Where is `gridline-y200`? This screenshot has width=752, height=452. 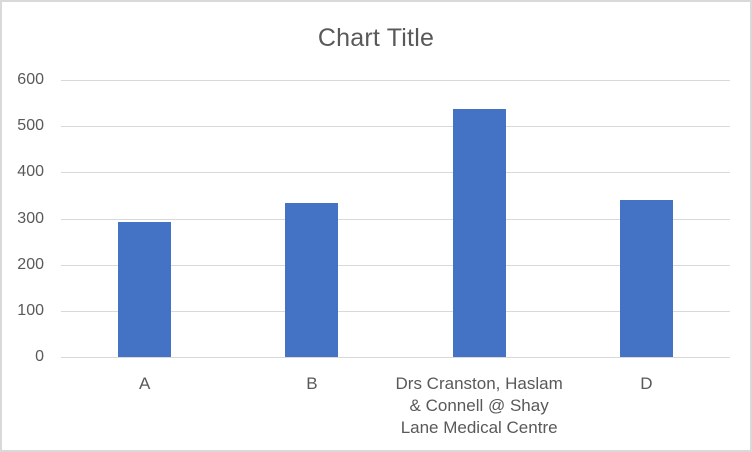
gridline-y200 is located at coordinates (395, 265).